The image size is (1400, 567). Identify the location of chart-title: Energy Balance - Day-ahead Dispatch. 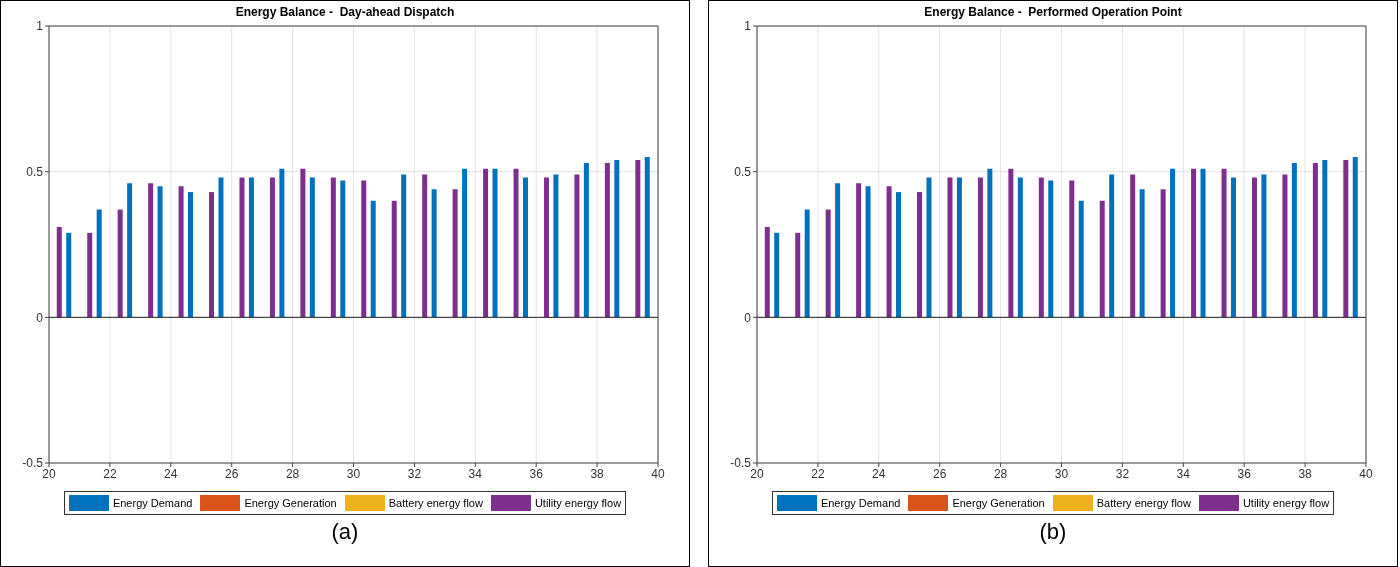
(345, 12).